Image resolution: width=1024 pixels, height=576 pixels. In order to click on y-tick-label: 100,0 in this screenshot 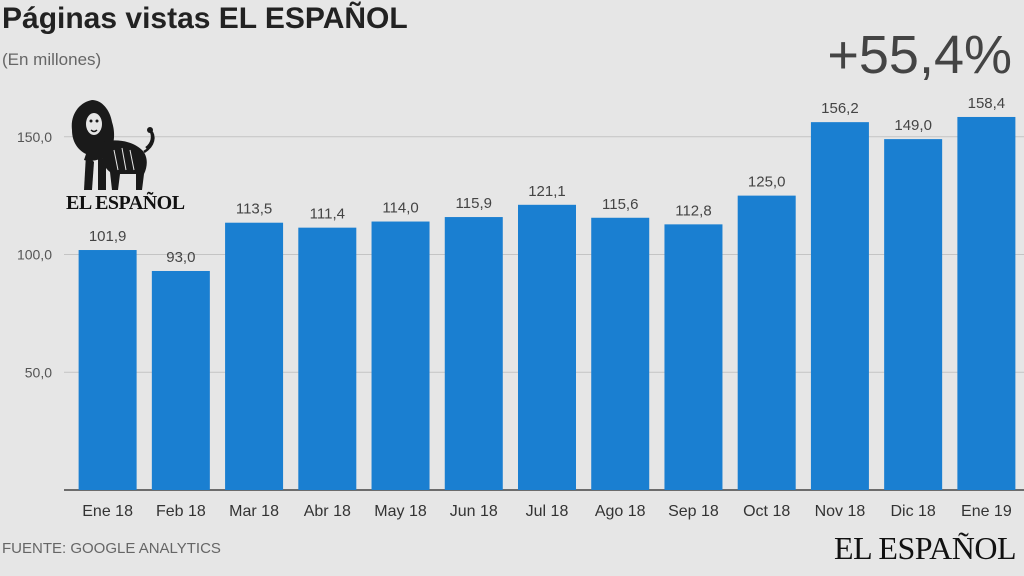, I will do `click(34, 255)`.